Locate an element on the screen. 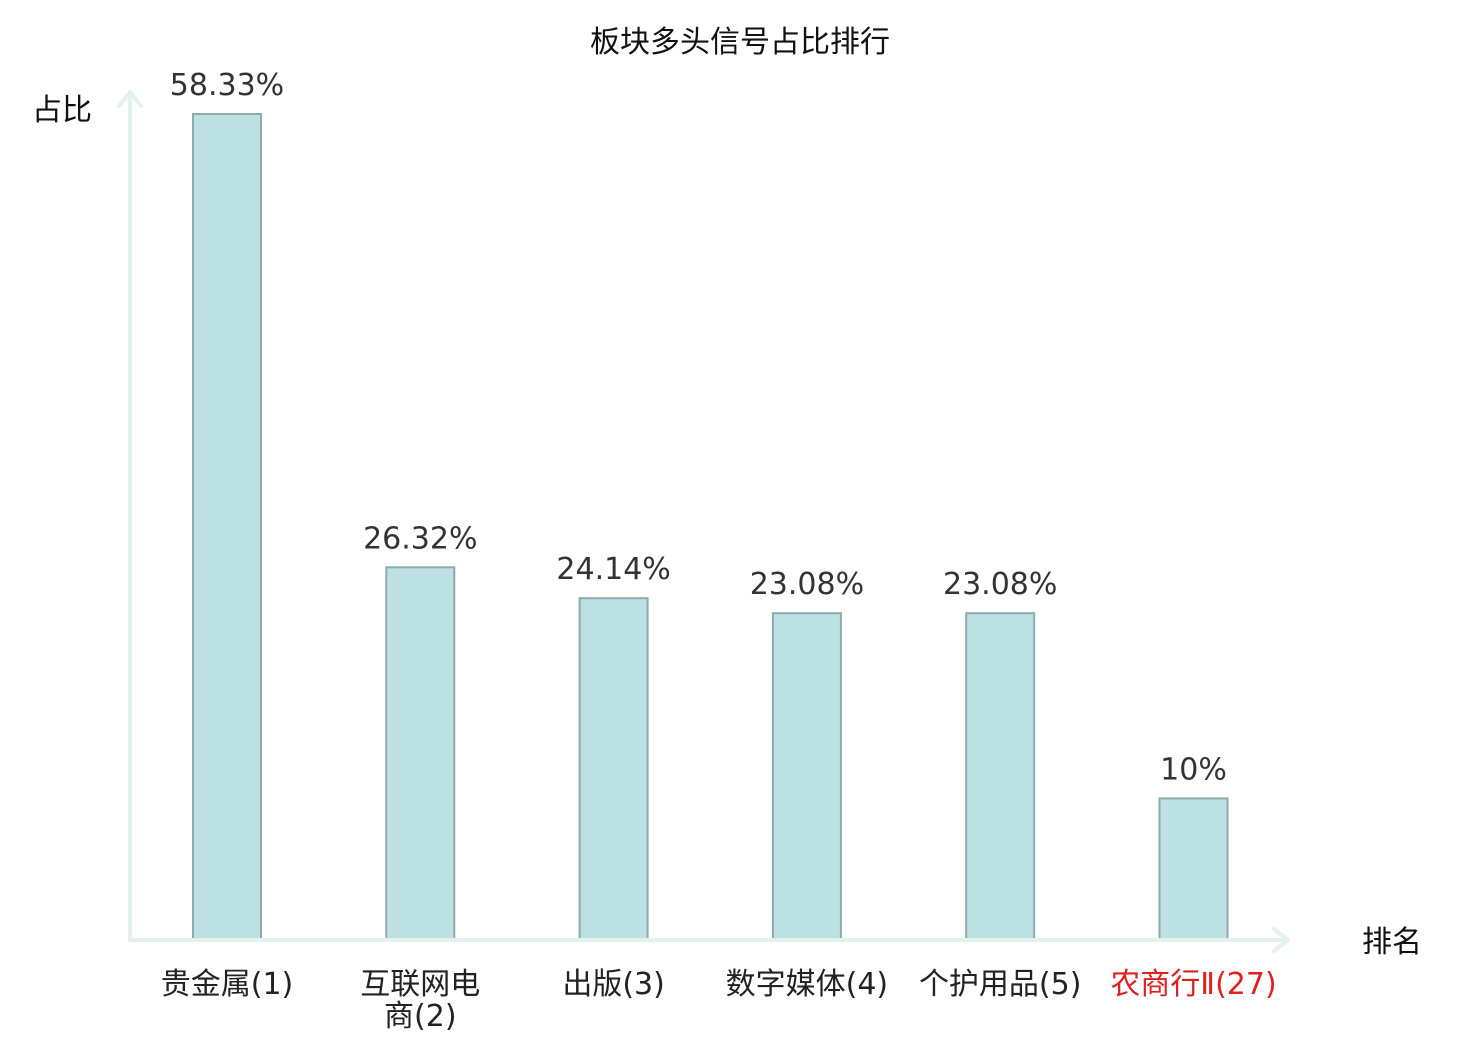 The width and height of the screenshot is (1480, 1040). x-axis-label: 排名 is located at coordinates (1392, 942).